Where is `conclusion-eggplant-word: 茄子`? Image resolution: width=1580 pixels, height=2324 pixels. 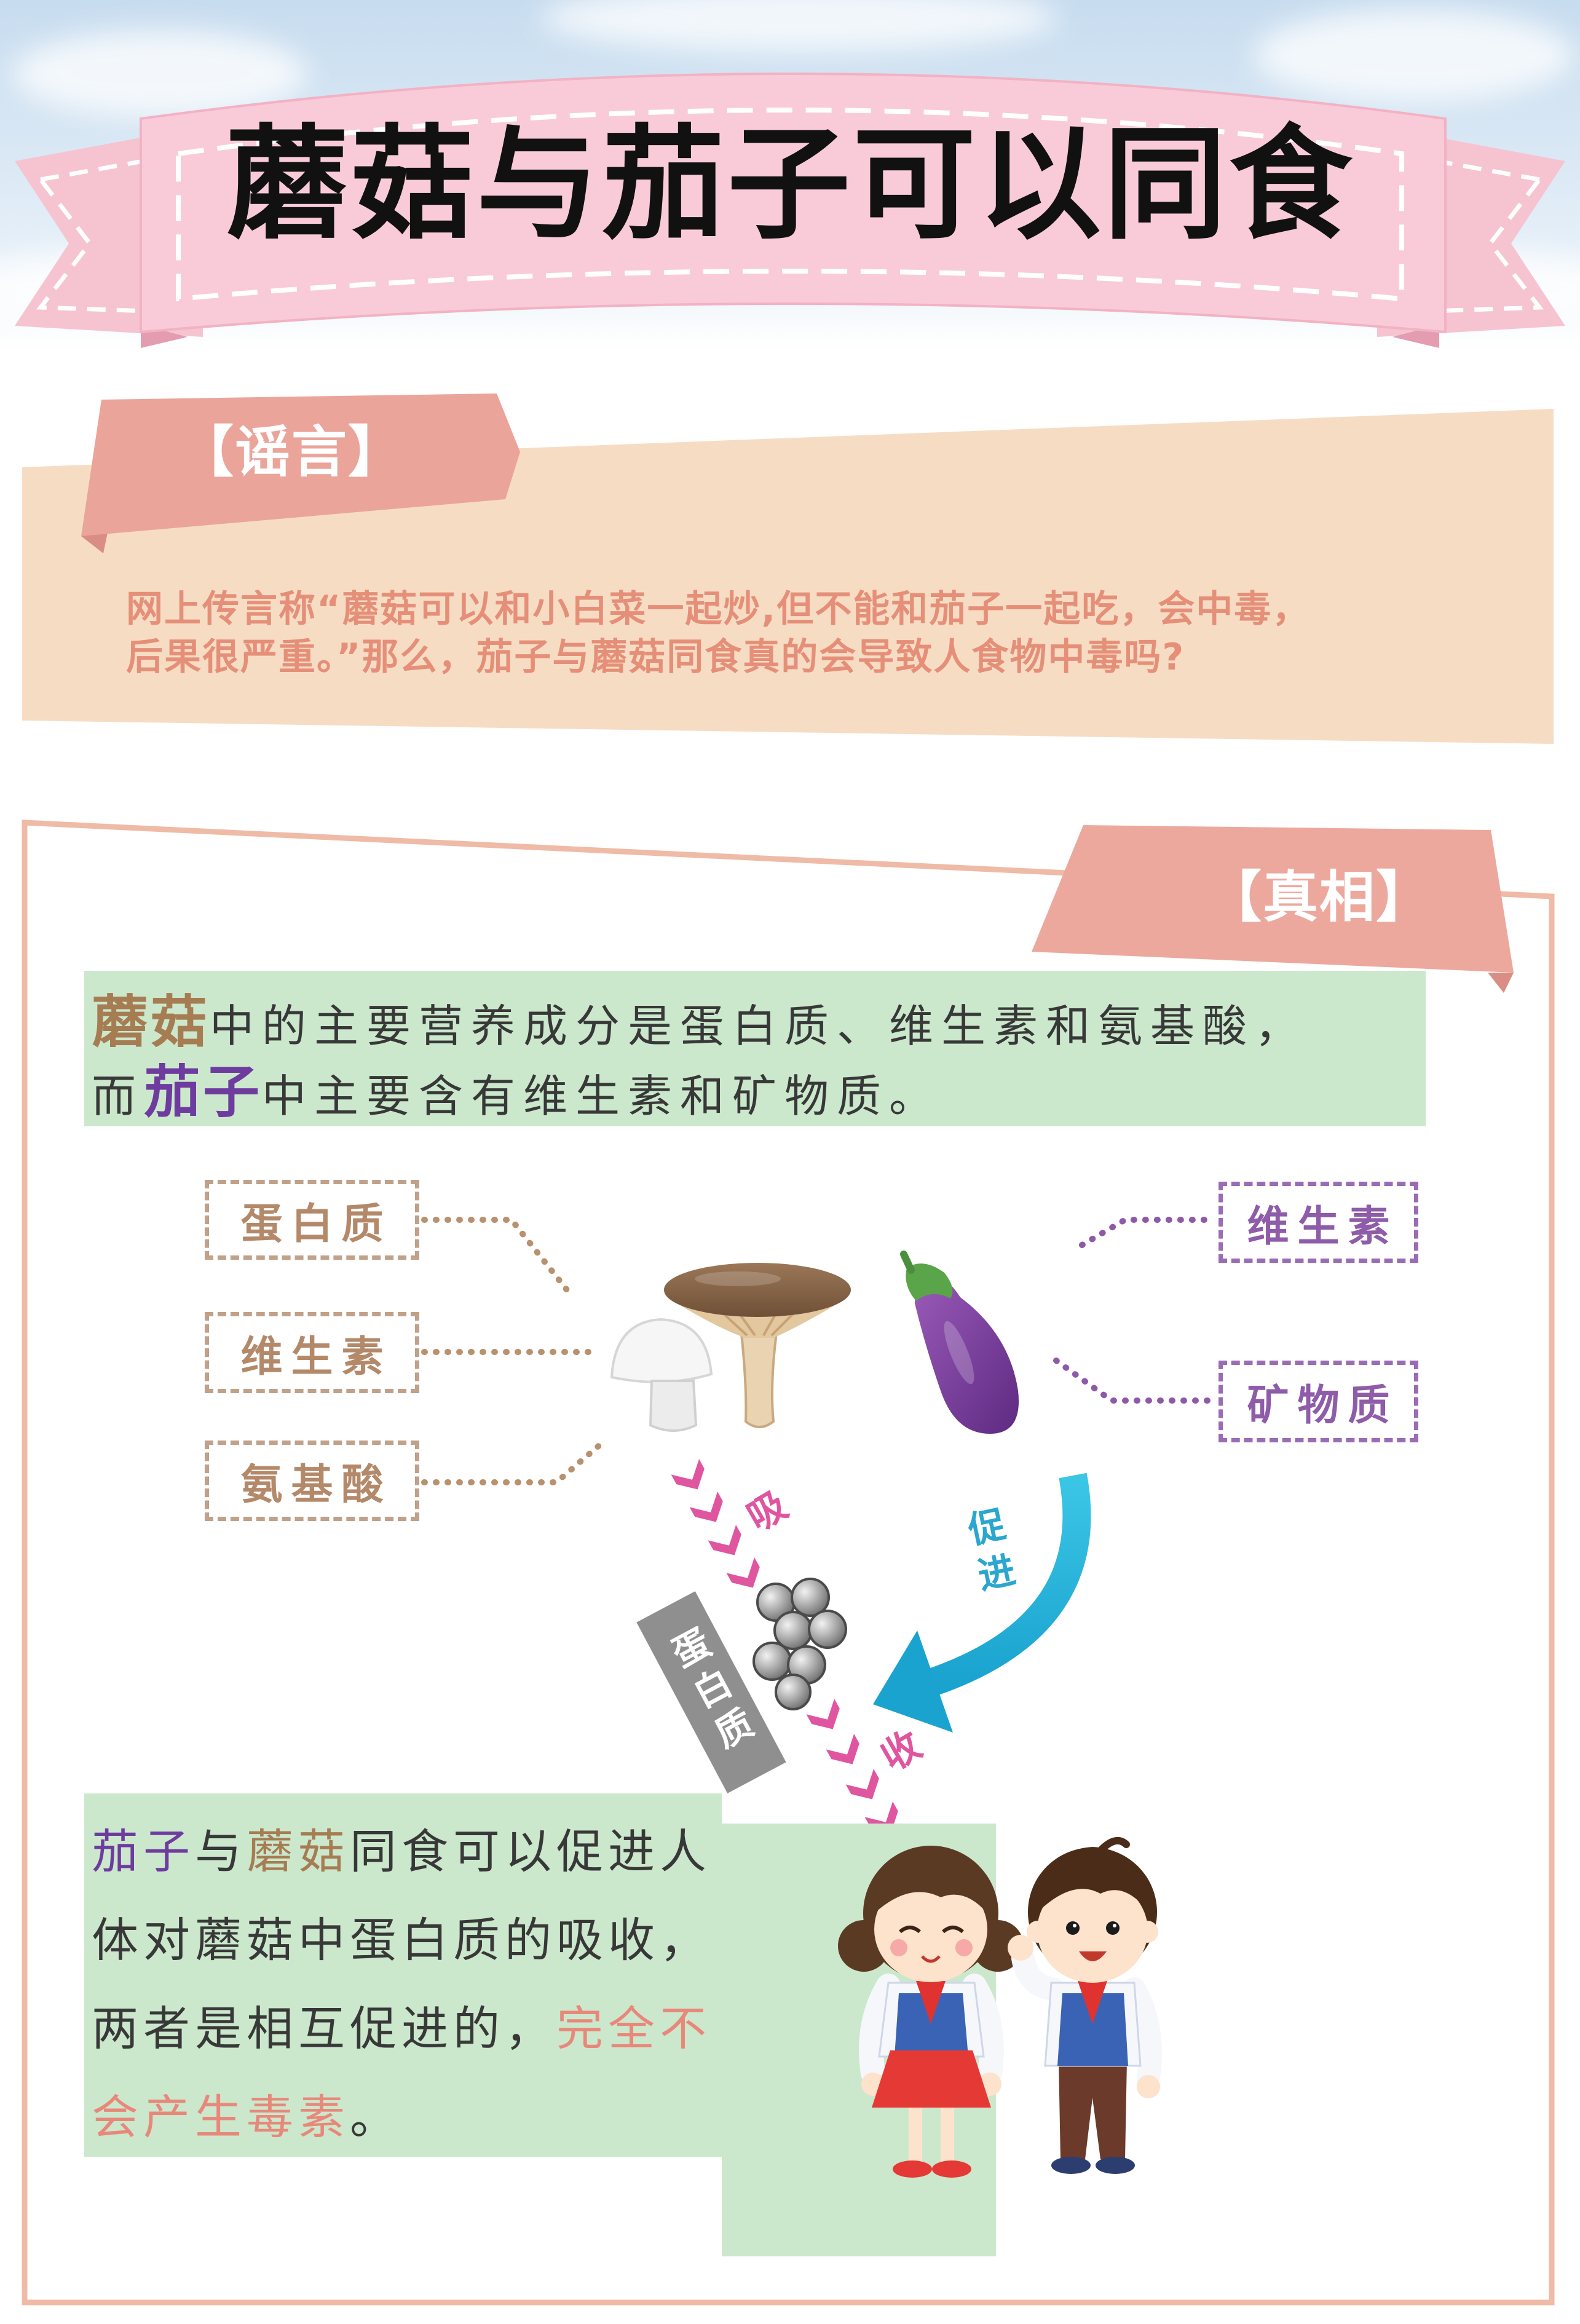
conclusion-eggplant-word: 茄子 is located at coordinates (144, 1851).